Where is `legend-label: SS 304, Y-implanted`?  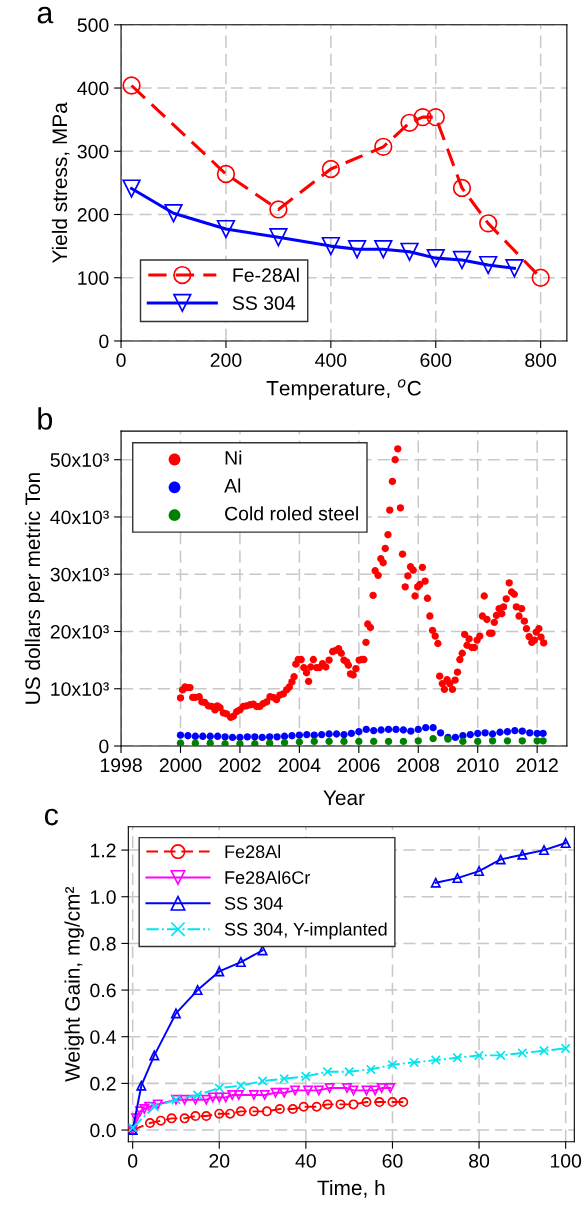
legend-label: SS 304, Y-implanted is located at coordinates (305, 931).